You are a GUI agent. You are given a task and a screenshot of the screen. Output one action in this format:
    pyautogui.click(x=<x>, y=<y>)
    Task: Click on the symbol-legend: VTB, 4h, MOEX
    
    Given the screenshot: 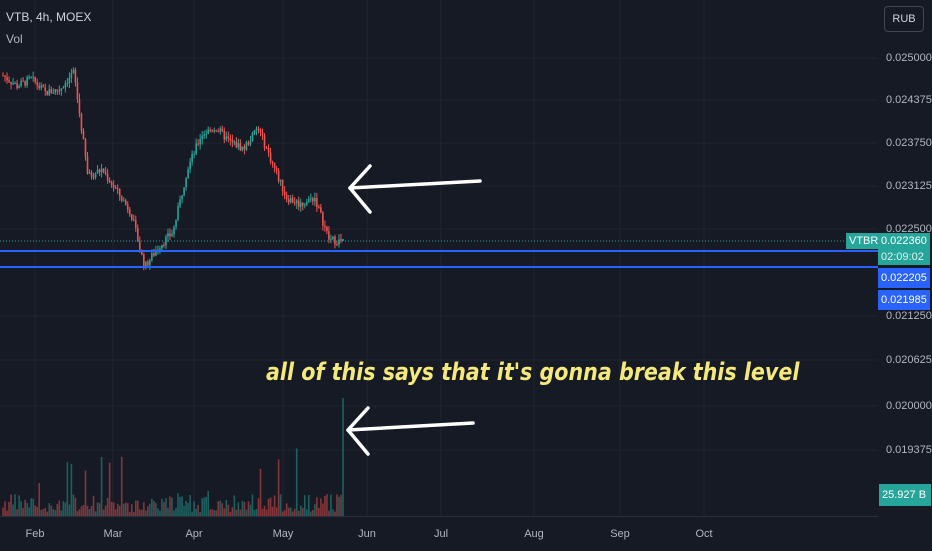 What is the action you would take?
    pyautogui.click(x=49, y=17)
    